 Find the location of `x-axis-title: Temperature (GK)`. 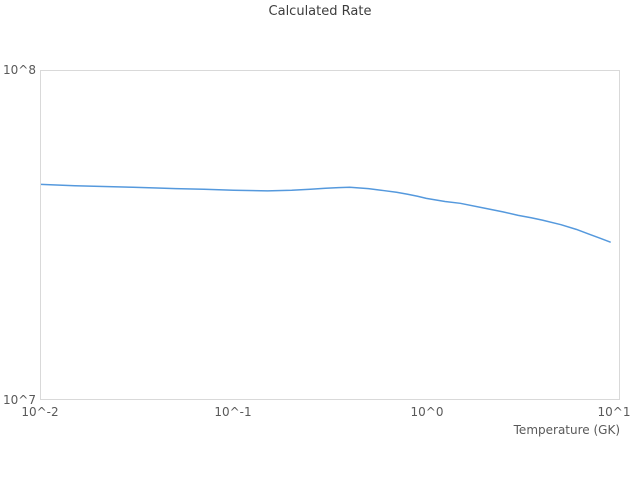

x-axis-title: Temperature (GK) is located at coordinates (566, 430).